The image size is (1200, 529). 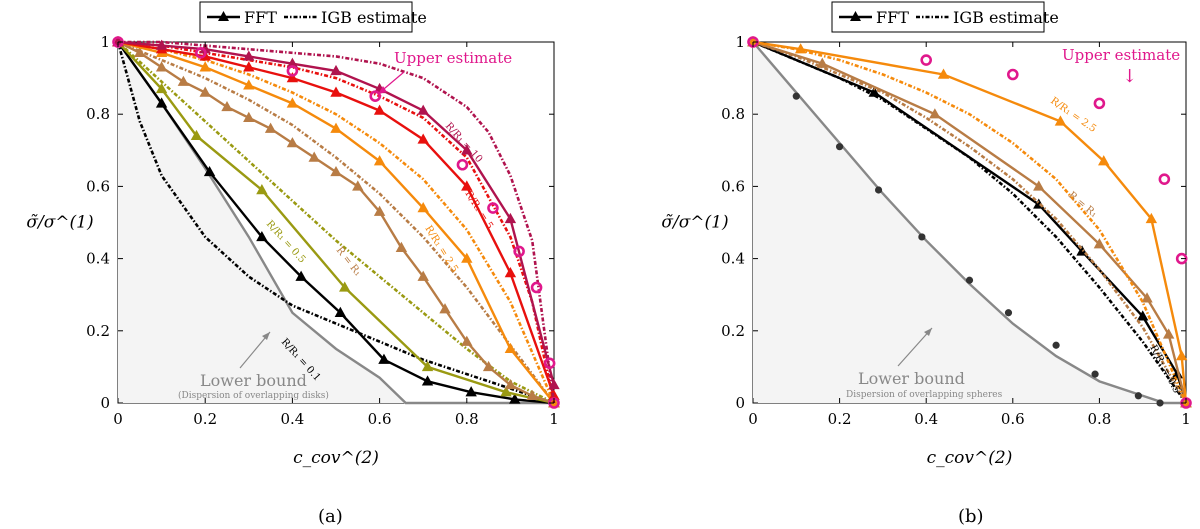 I want to click on lower-bound-sublabel-b: Dispersion of overlapping spheres, so click(x=924, y=395).